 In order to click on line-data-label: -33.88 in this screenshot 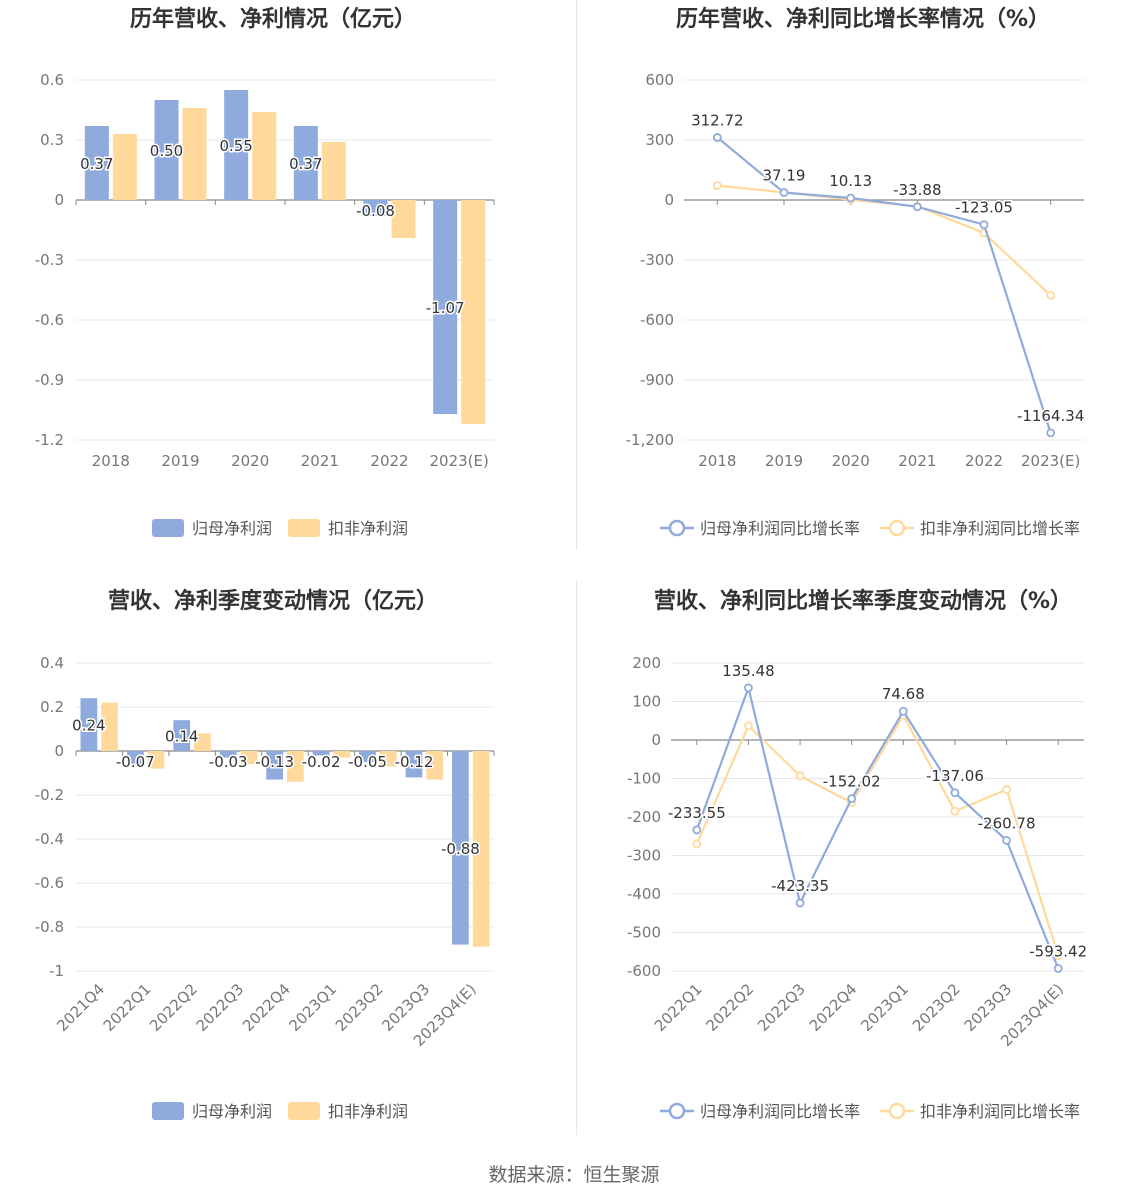, I will do `click(917, 190)`.